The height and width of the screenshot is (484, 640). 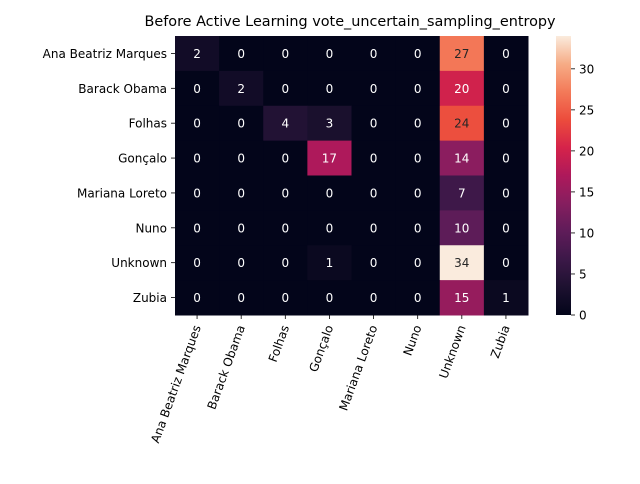 I want to click on x-tick-label: Ana Beatriz Marques, so click(x=176, y=384).